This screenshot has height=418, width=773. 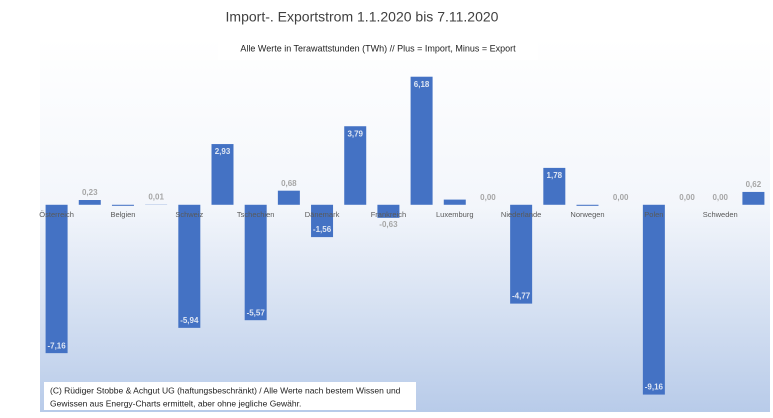 What do you see at coordinates (388, 224) in the screenshot?
I see `data-label: -0,63` at bounding box center [388, 224].